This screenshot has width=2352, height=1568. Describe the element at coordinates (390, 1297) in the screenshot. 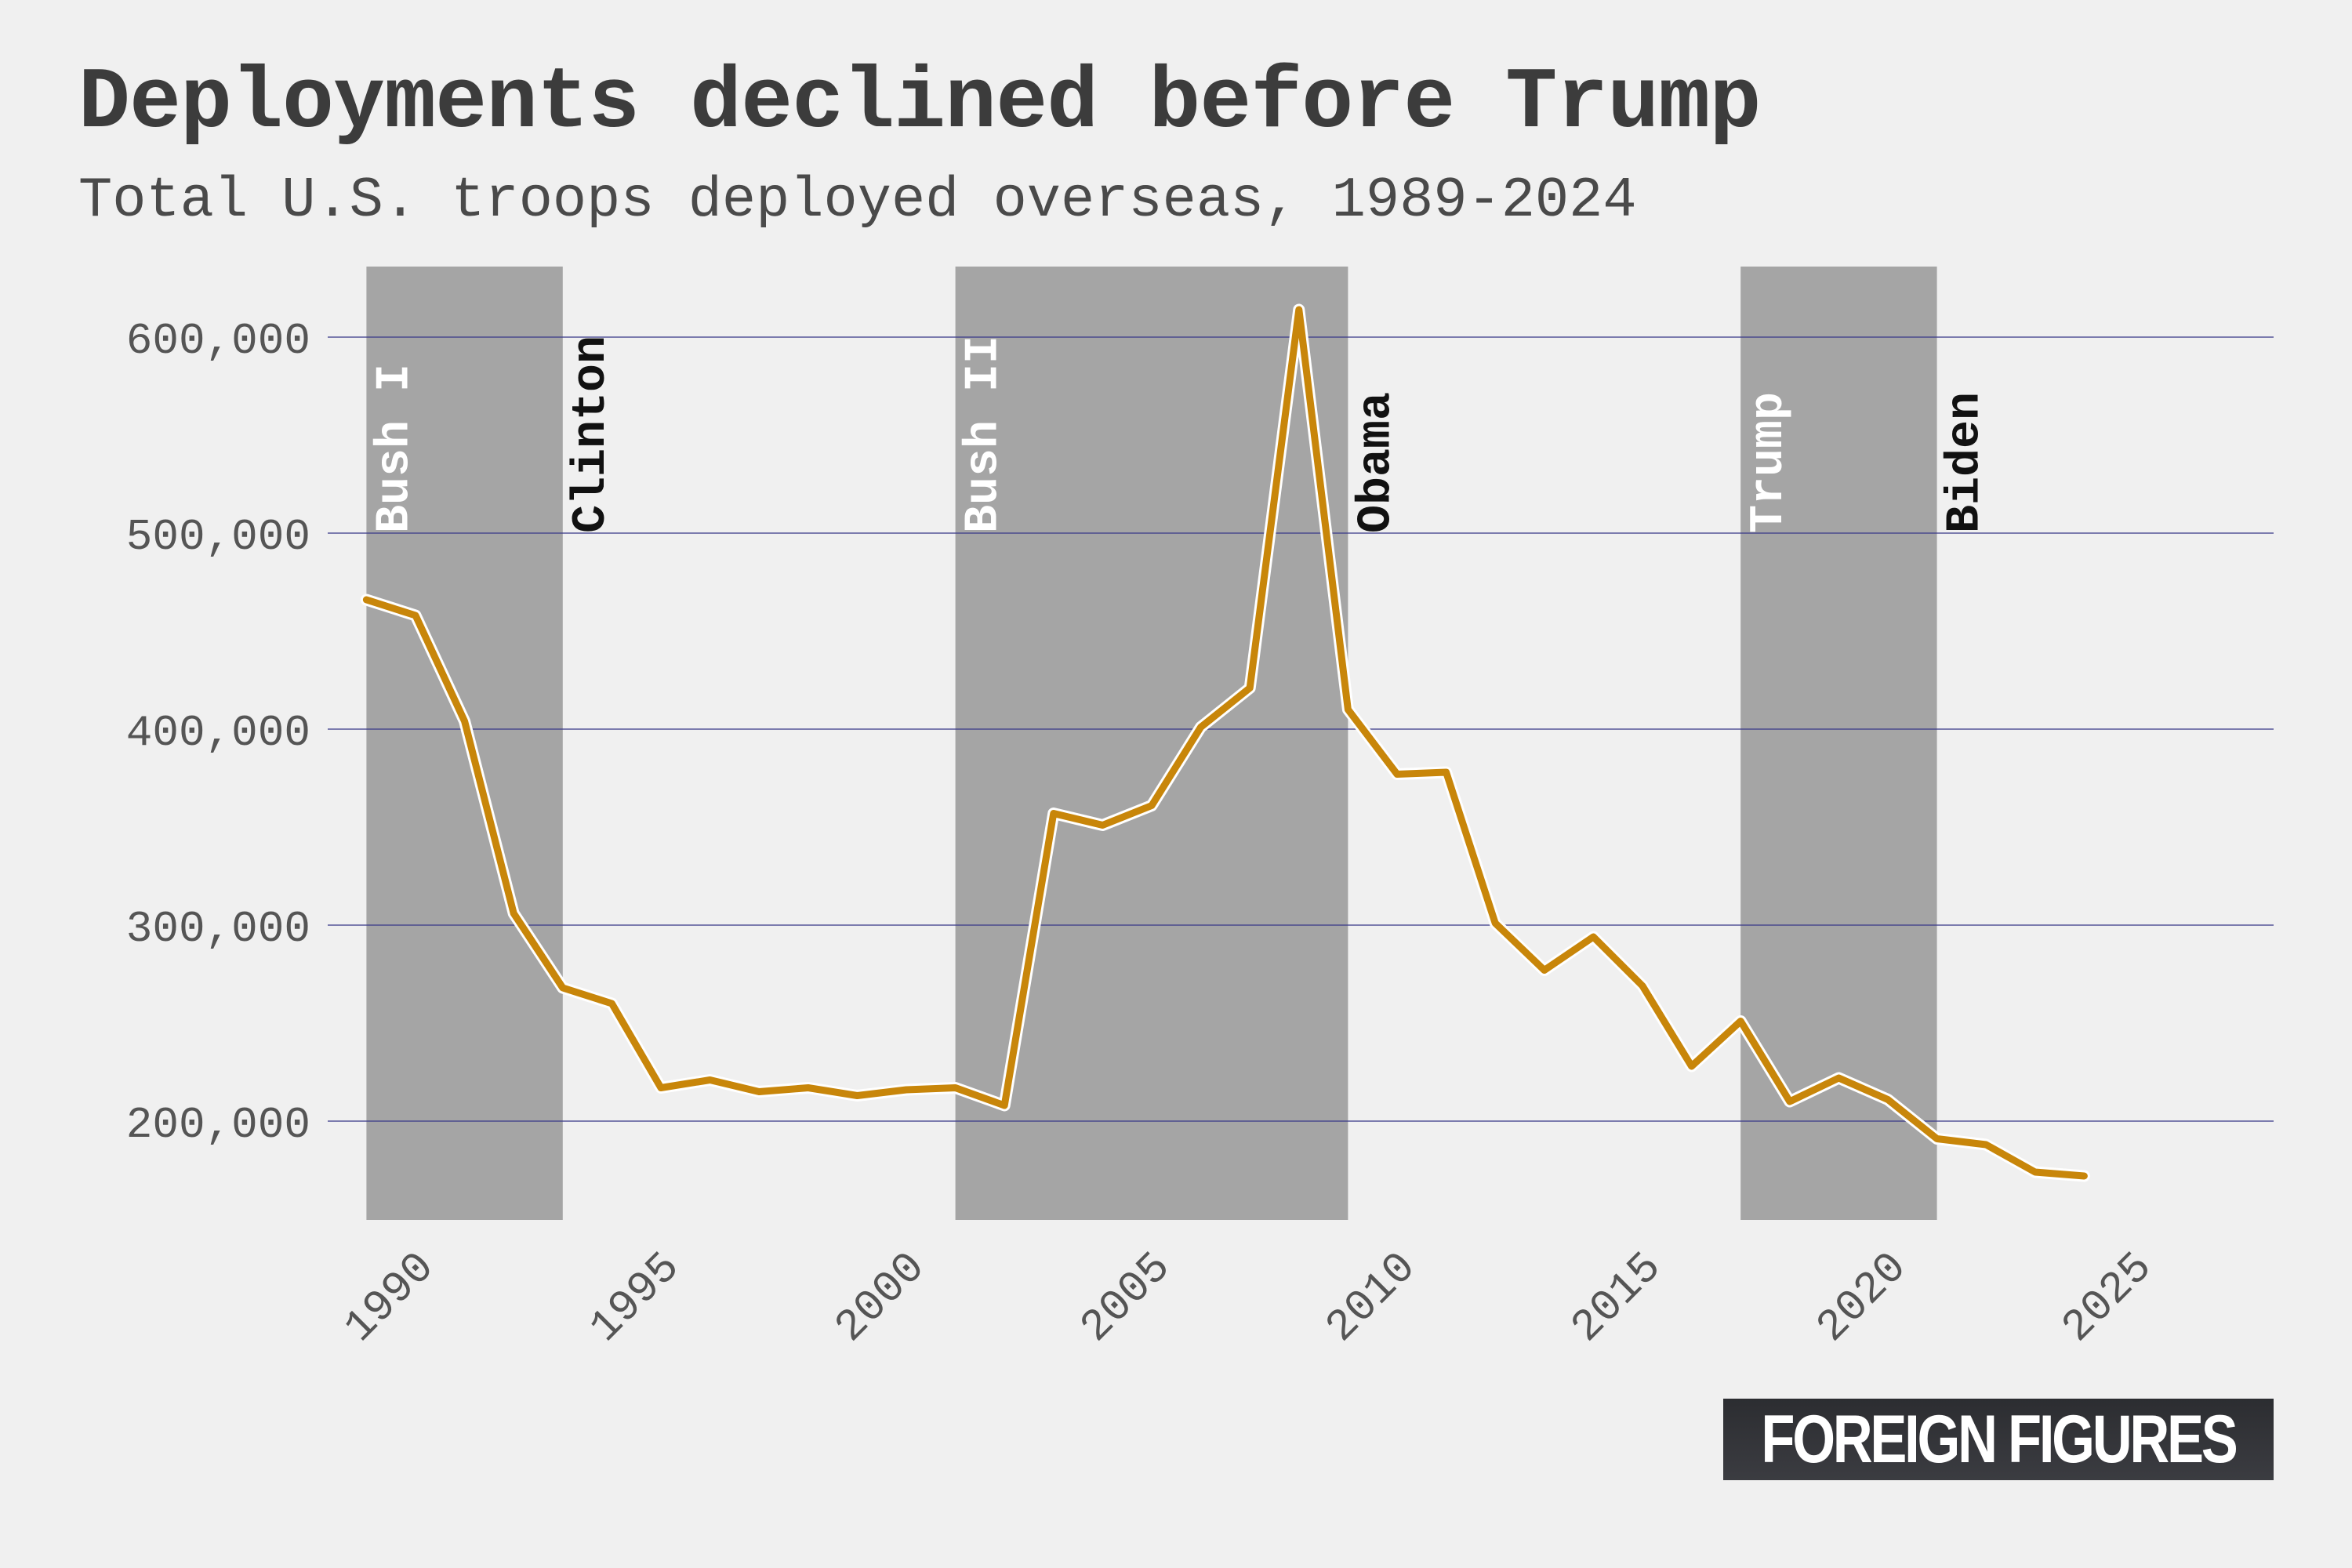

I see `x-tick-label: 1990` at that location.